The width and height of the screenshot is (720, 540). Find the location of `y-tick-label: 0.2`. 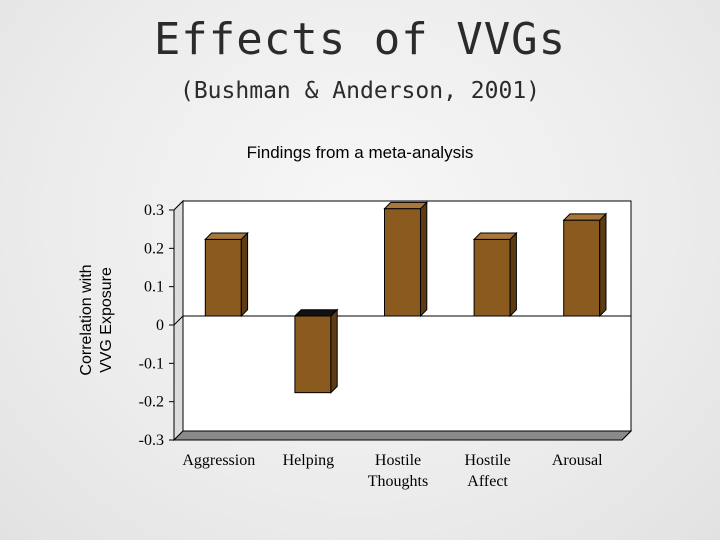

y-tick-label: 0.2 is located at coordinates (154, 248).